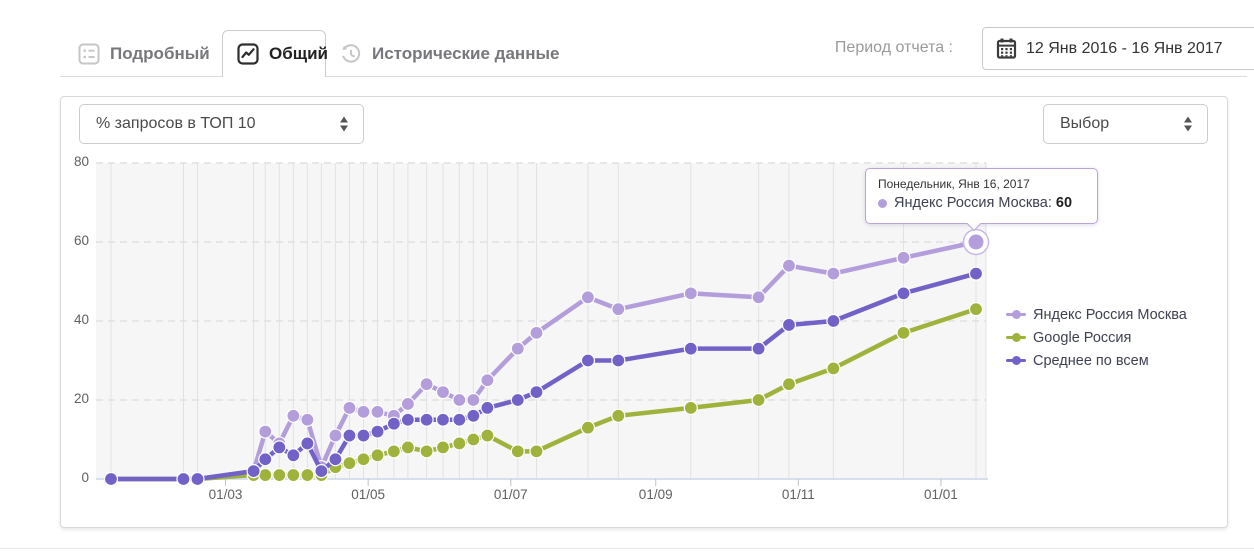 This screenshot has width=1254, height=557. Describe the element at coordinates (1082, 337) in the screenshot. I see `legend-label: Google Россия` at that location.